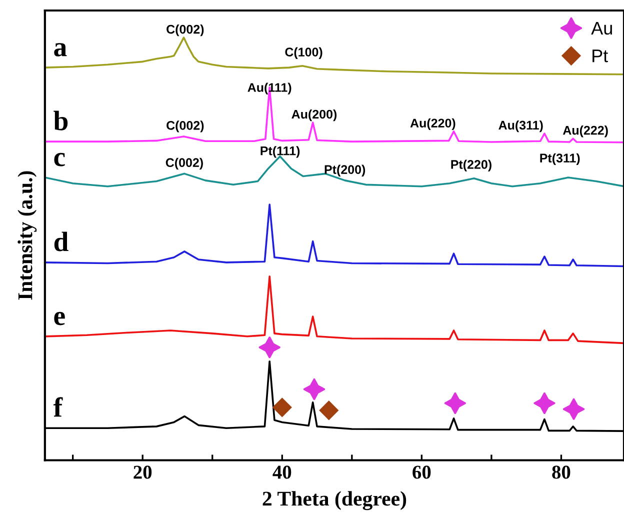  Describe the element at coordinates (334, 500) in the screenshot. I see `x-axis-title: 2 Theta (degree)` at that location.